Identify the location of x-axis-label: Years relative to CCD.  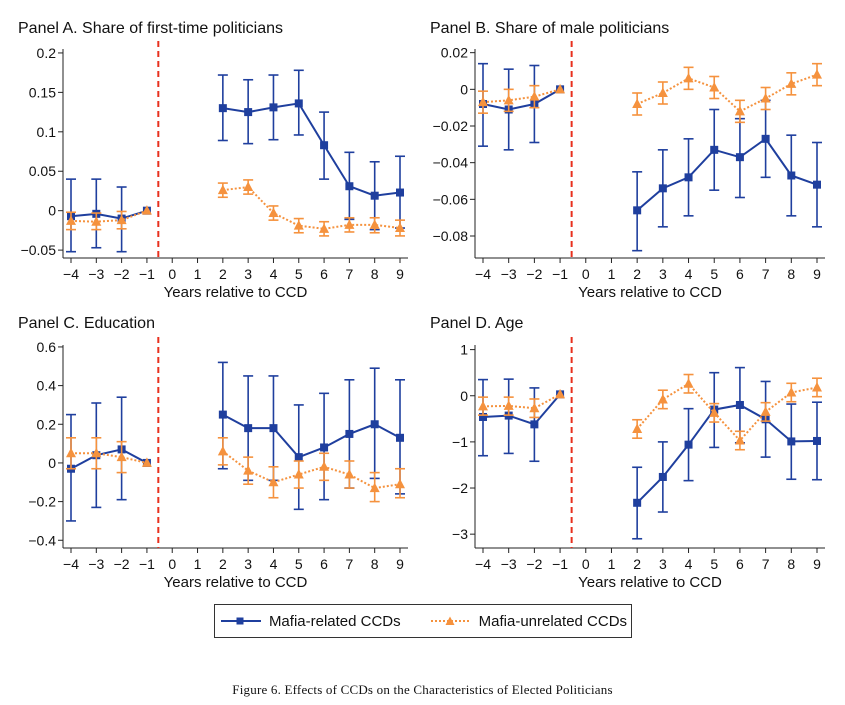
(236, 292).